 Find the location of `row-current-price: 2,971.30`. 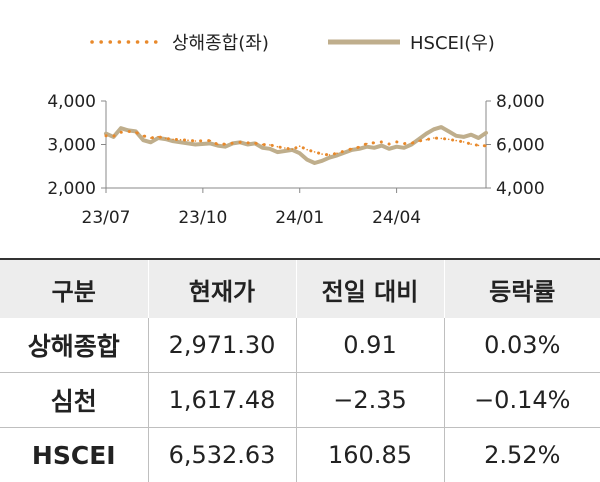

row-current-price: 2,971.30 is located at coordinates (222, 345).